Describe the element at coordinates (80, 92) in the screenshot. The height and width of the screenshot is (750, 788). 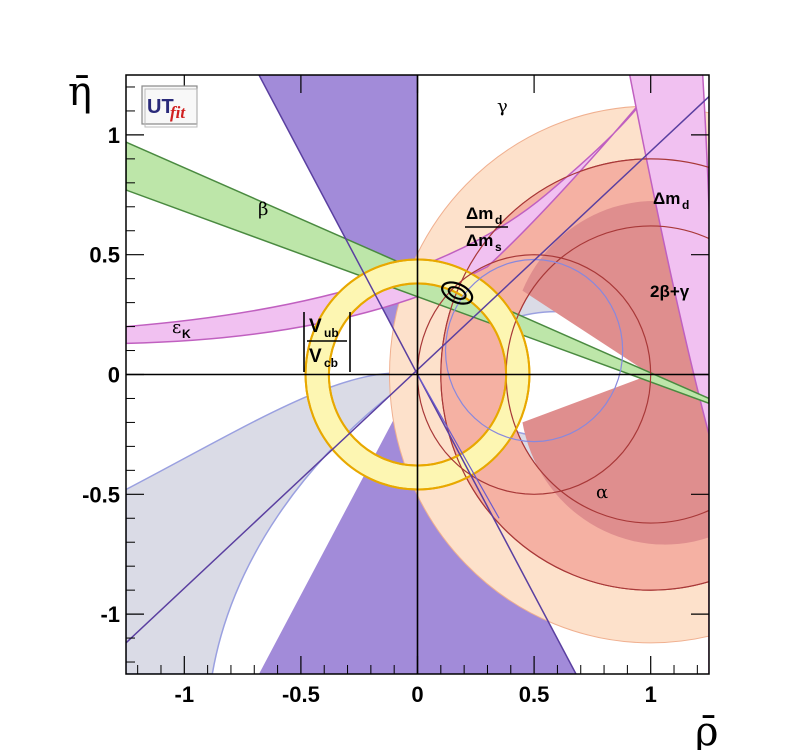
I see `y-axis-title: η̄` at that location.